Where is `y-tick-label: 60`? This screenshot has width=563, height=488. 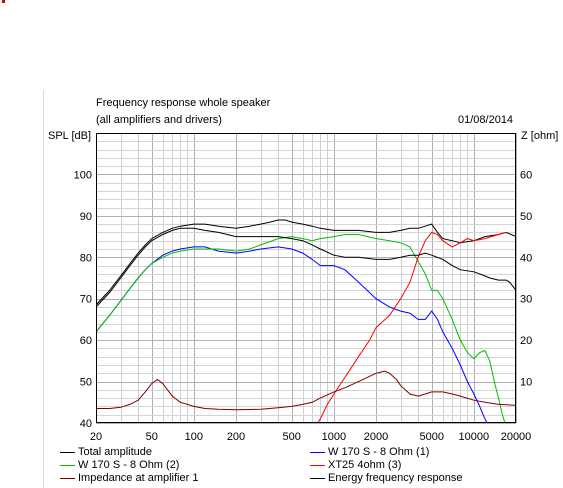
y-tick-label: 60 is located at coordinates (86, 341).